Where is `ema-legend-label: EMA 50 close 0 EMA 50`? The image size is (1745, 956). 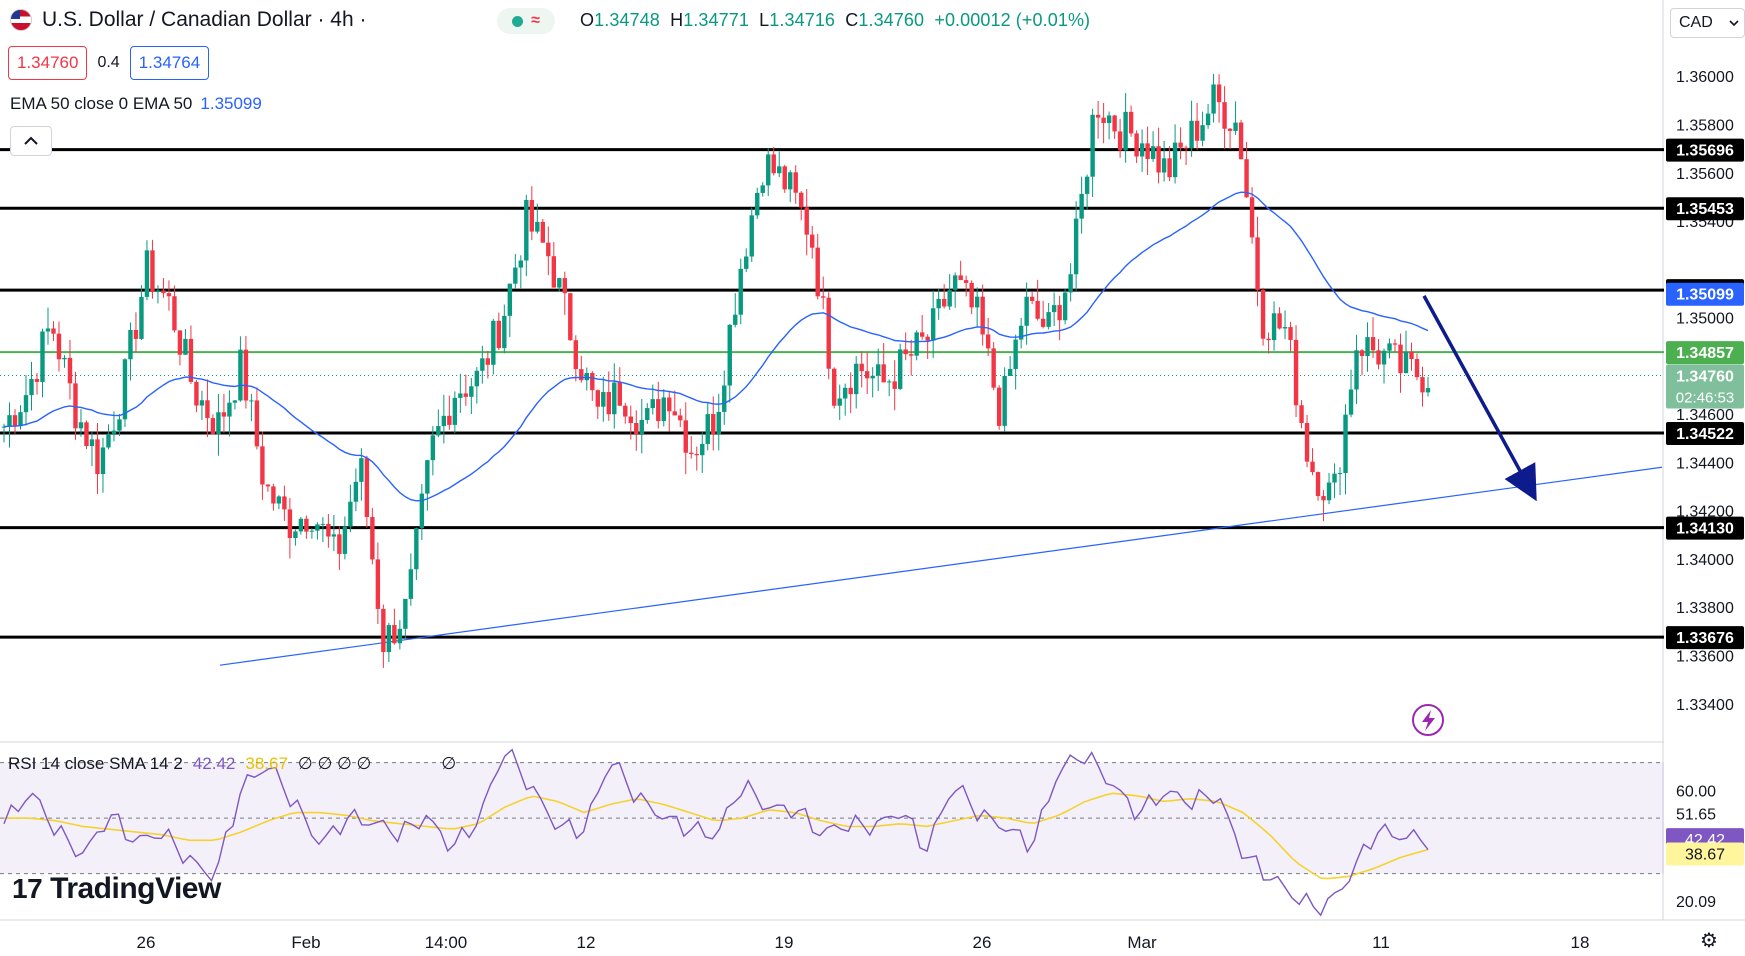 ema-legend-label: EMA 50 close 0 EMA 50 is located at coordinates (101, 103).